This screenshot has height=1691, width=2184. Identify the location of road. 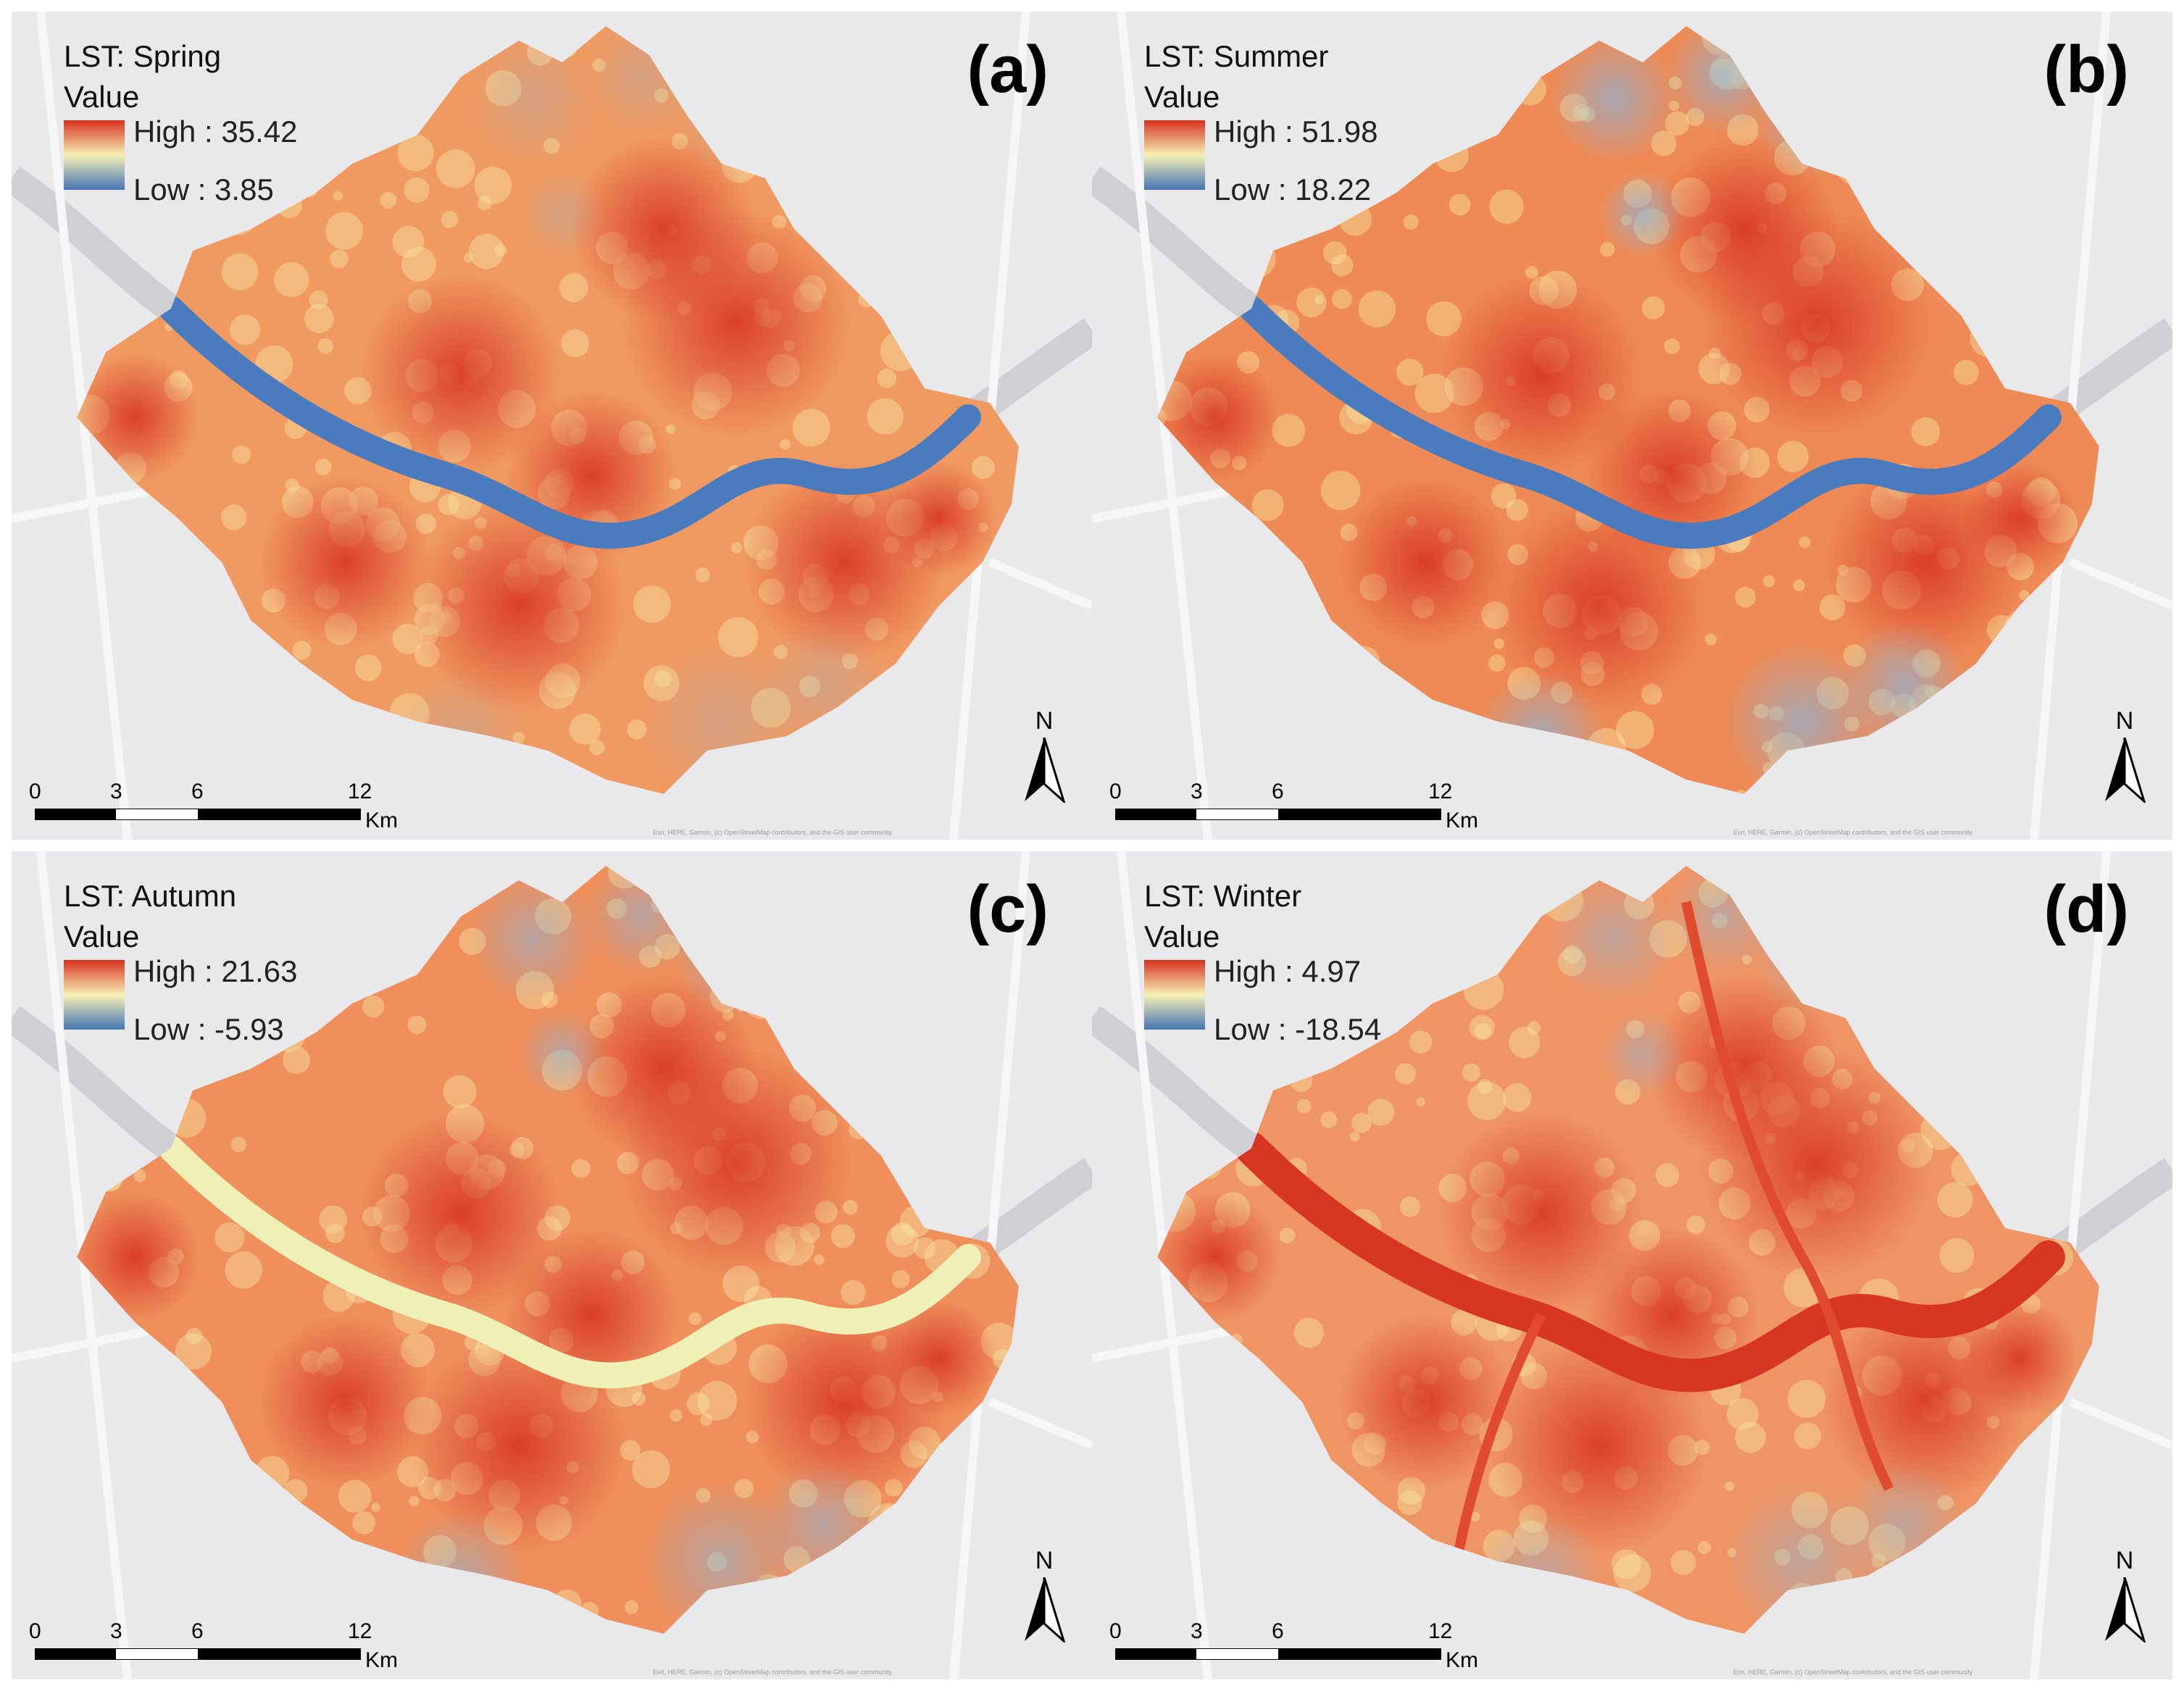
(84, 1265).